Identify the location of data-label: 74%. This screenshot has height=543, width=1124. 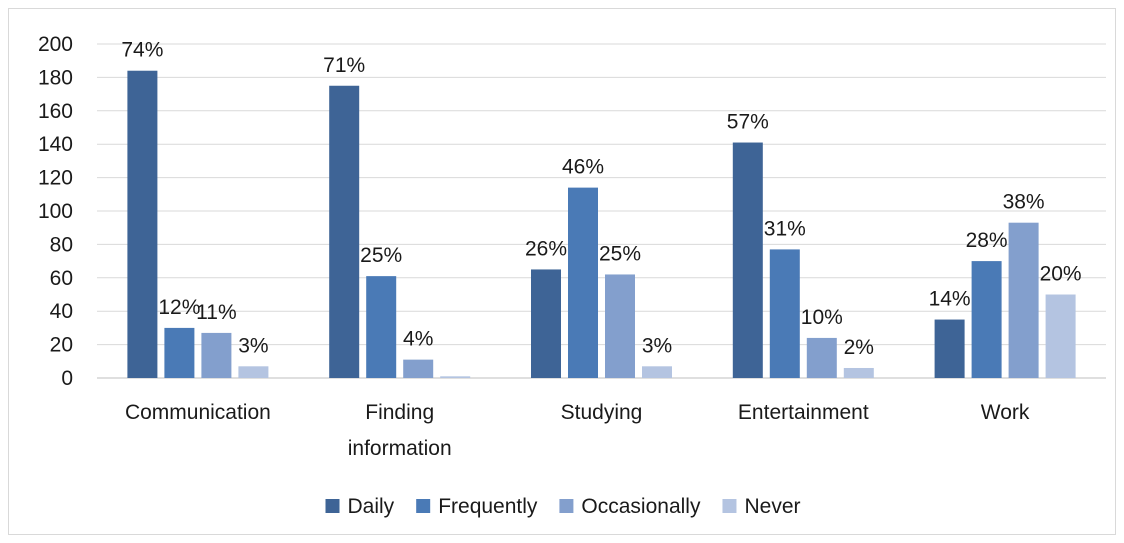
(142, 50).